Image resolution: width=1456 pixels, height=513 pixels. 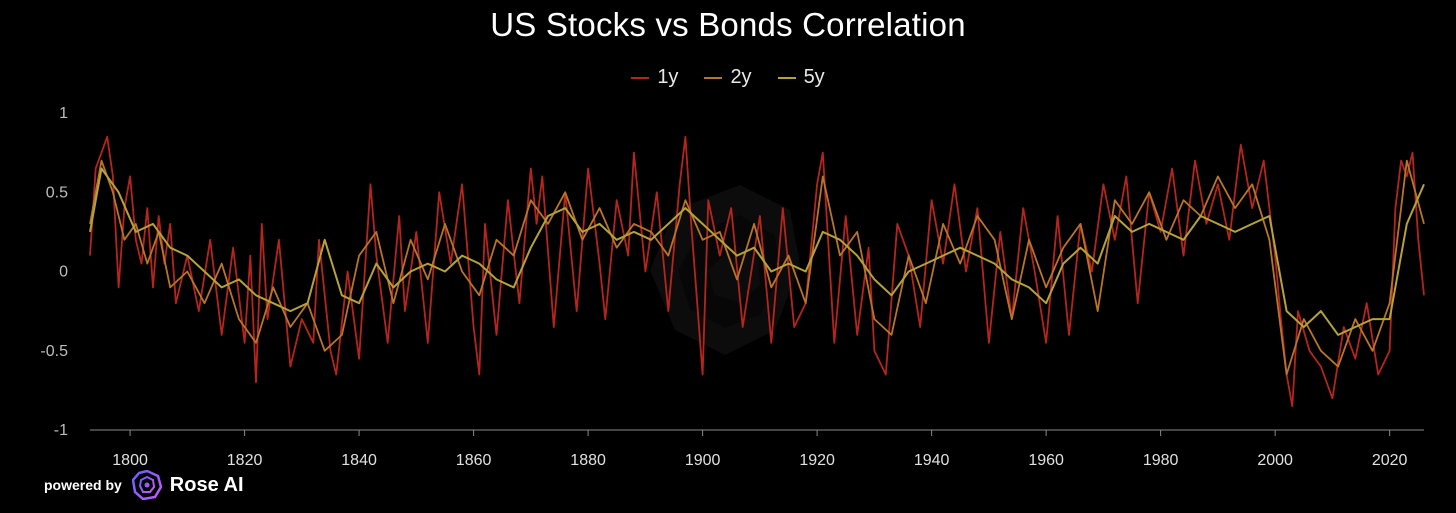 I want to click on legend-swatch-5y, so click(x=786, y=77).